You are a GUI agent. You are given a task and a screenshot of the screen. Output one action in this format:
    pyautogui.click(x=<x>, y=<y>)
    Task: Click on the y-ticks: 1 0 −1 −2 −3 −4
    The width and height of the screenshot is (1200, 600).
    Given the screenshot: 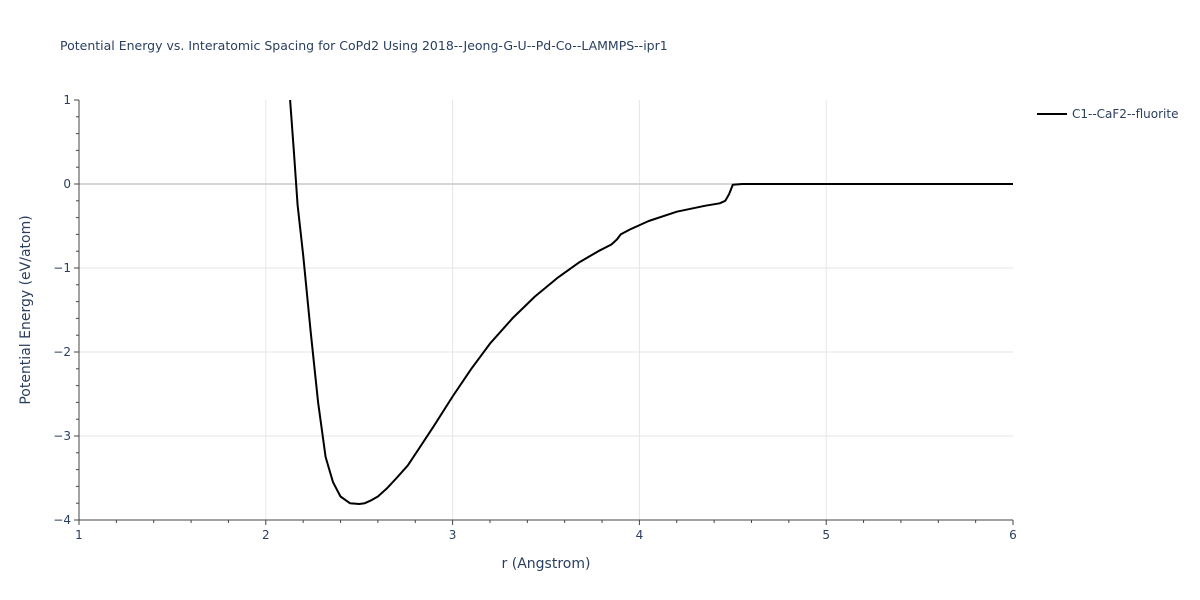 What is the action you would take?
    pyautogui.click(x=66, y=310)
    